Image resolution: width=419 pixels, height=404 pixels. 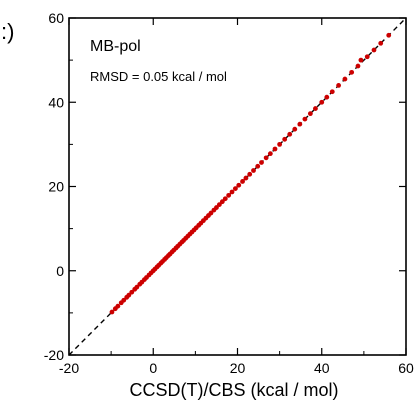 What do you see at coordinates (238, 368) in the screenshot?
I see `x-tick-label: 20` at bounding box center [238, 368].